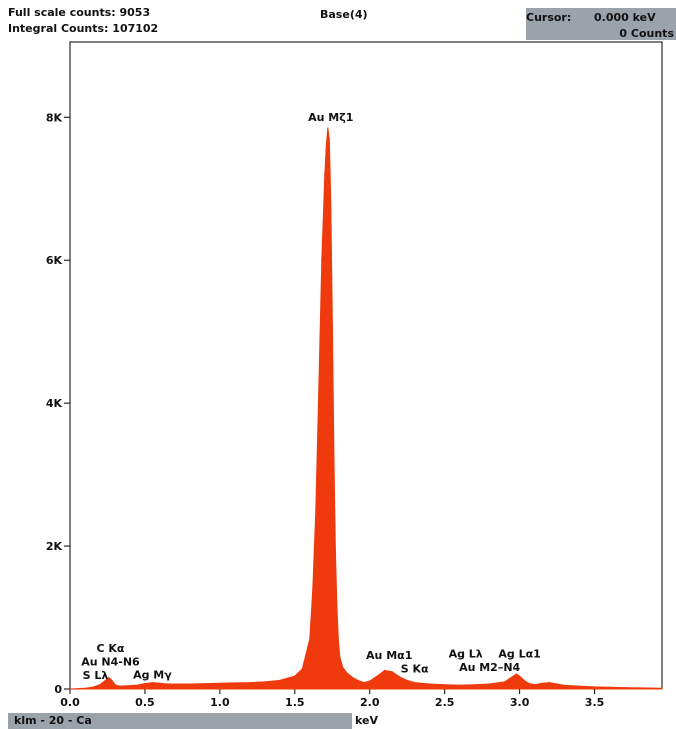 The image size is (676, 729). Describe the element at coordinates (180, 721) in the screenshot. I see `status-bar: klm - 20 - Ca` at that location.